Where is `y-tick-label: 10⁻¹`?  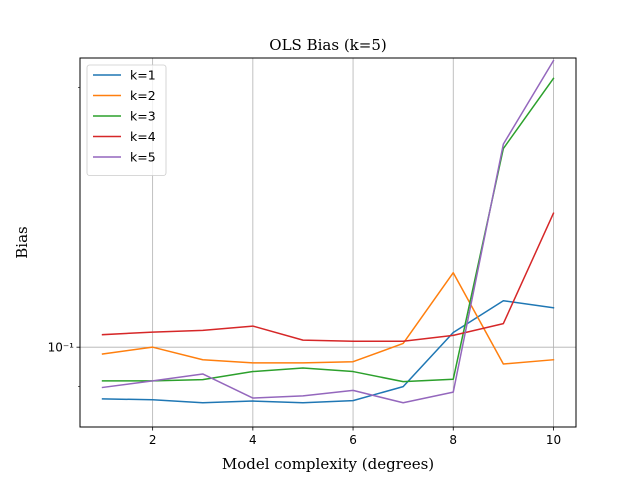 y-tick-label: 10⁻¹ is located at coordinates (61, 348).